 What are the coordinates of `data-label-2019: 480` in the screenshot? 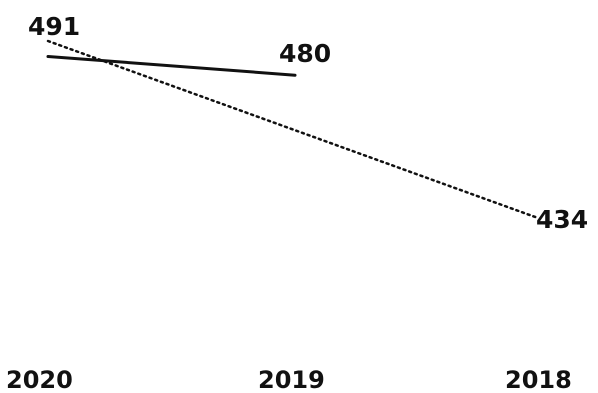 It's located at (305, 53).